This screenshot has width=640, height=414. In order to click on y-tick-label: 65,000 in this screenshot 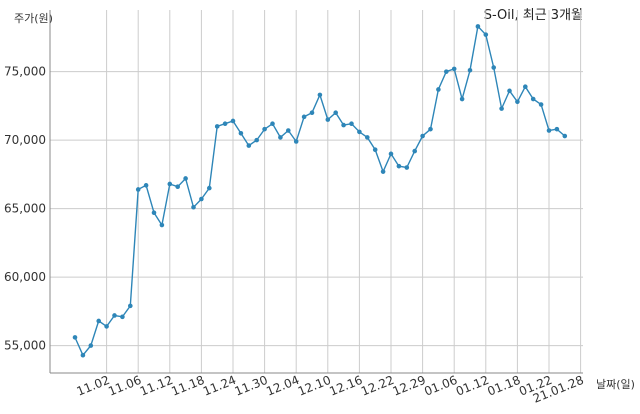, I will do `click(25, 209)`.